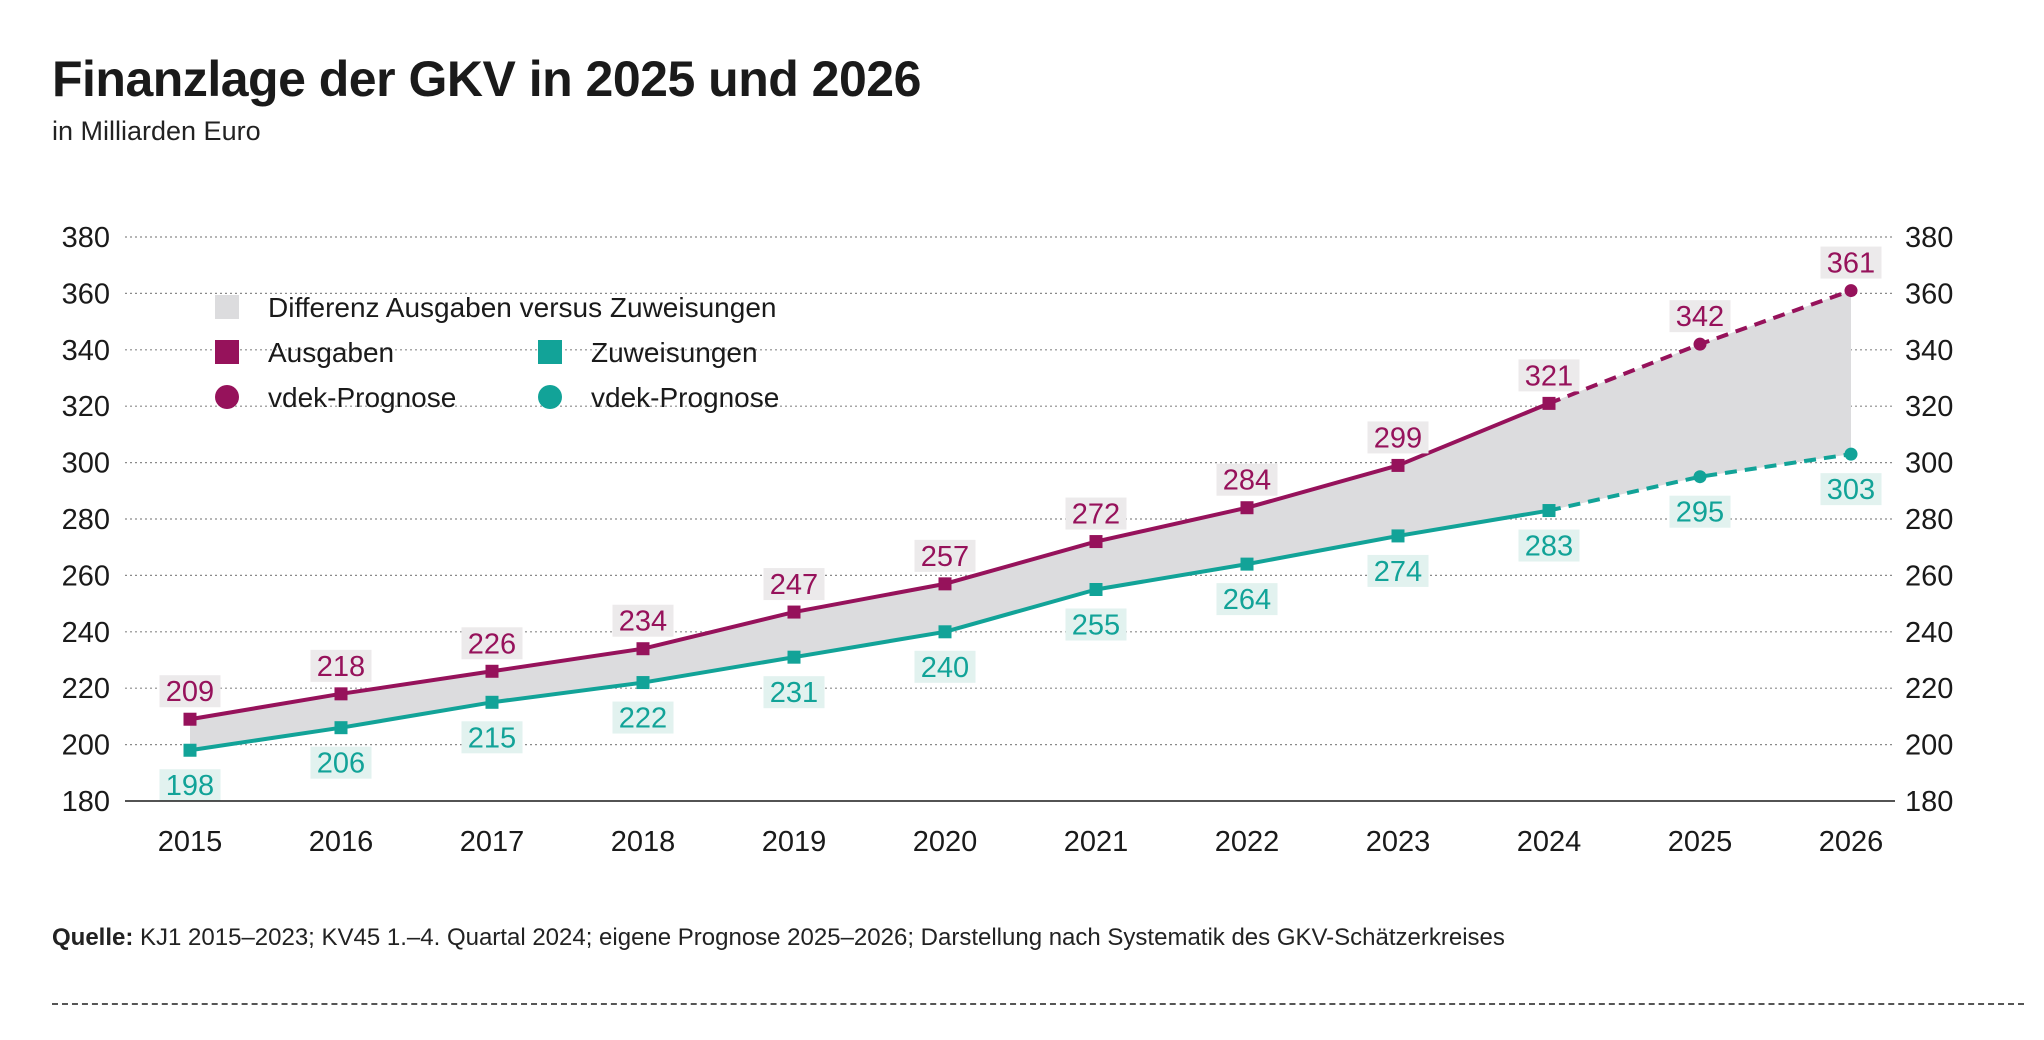 This screenshot has width=2044, height=1040. What do you see at coordinates (492, 738) in the screenshot?
I see `zuweisungen-data-label: 215` at bounding box center [492, 738].